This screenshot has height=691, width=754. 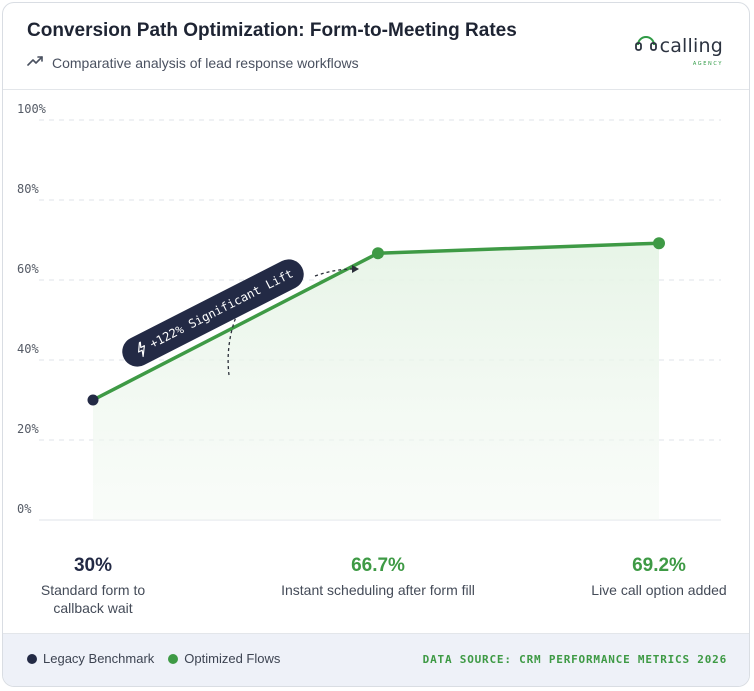 I want to click on annotation-arrow-head-line, so click(x=335, y=272).